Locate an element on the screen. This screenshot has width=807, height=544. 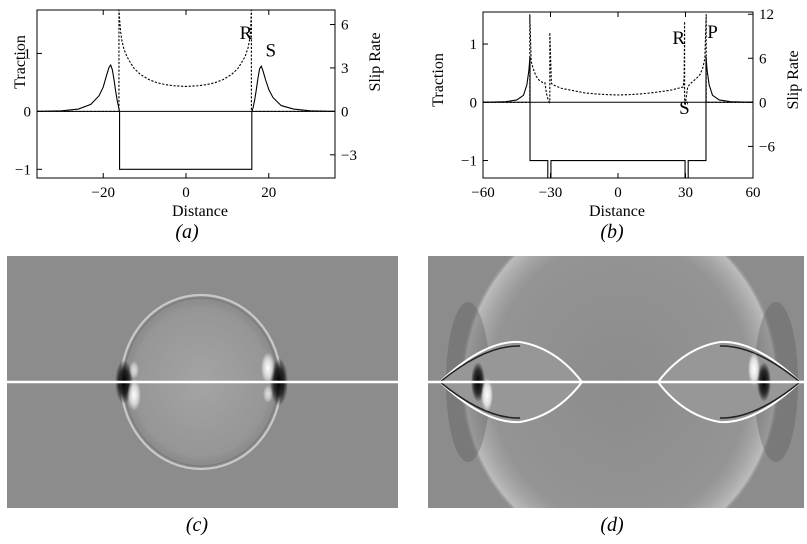
panel-caption: (c) is located at coordinates (197, 525).